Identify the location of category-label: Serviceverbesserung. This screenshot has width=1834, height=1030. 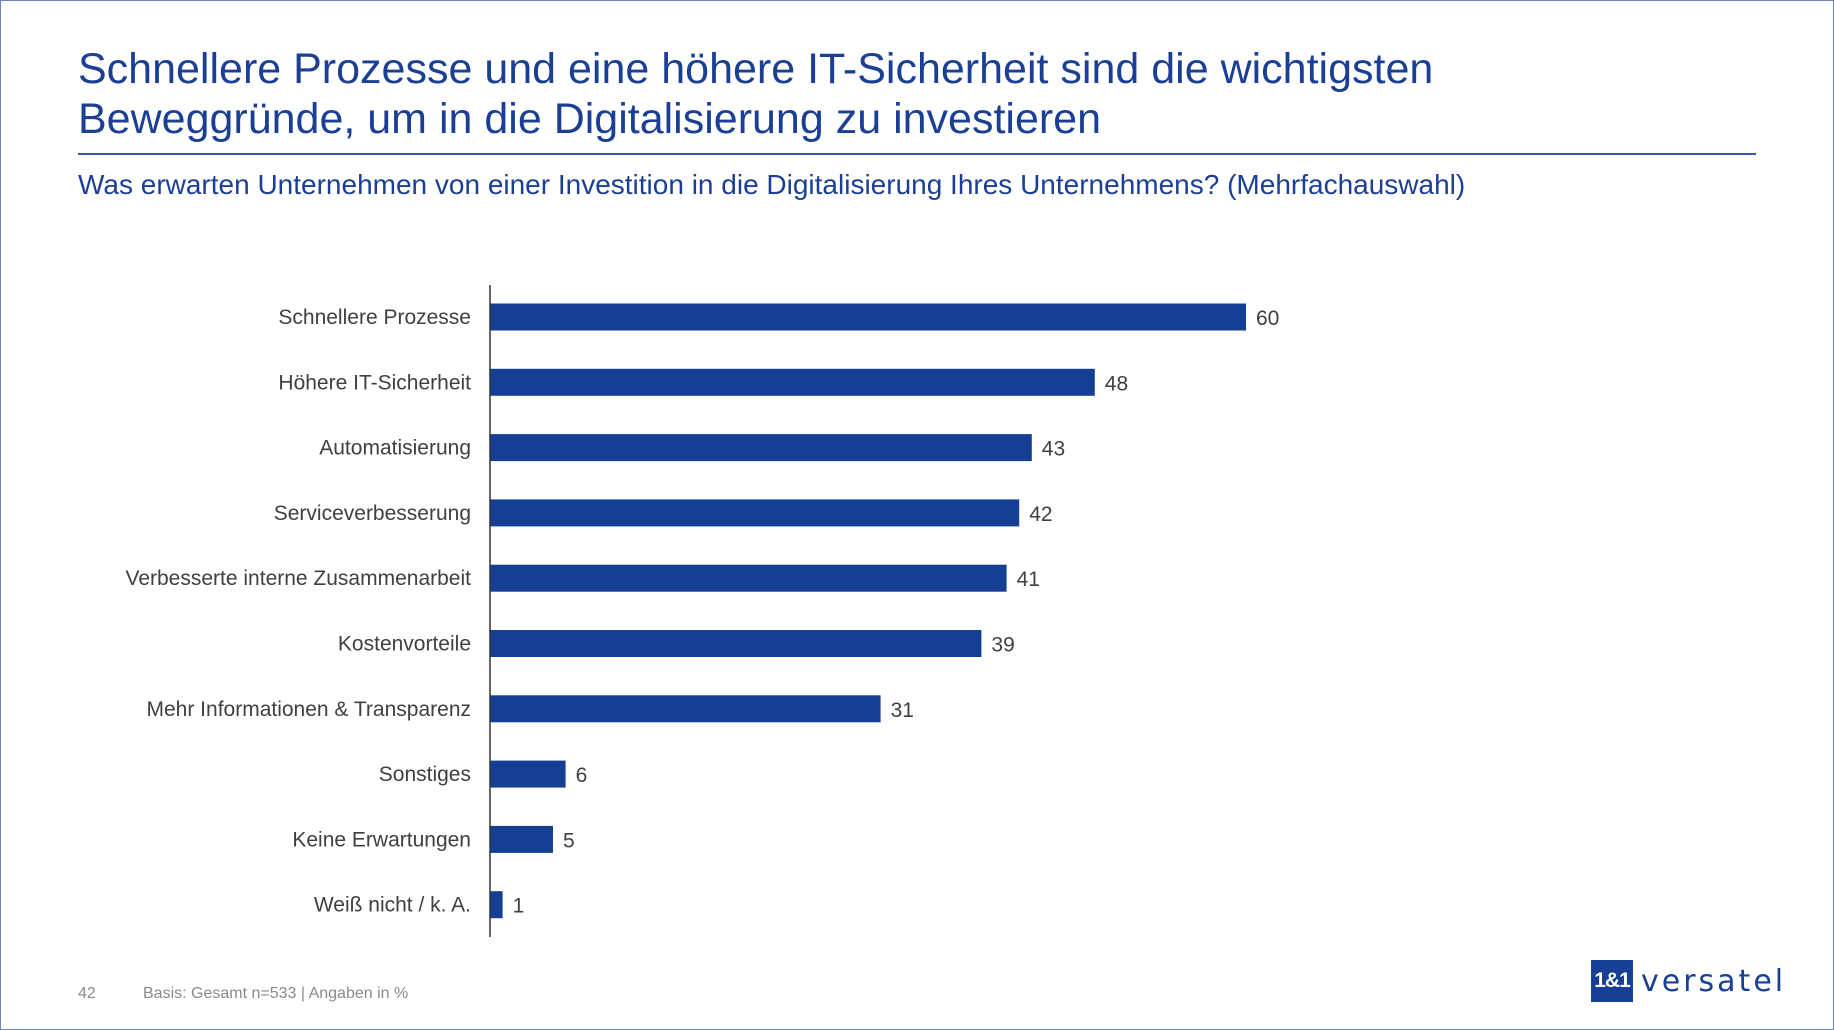
(372, 513).